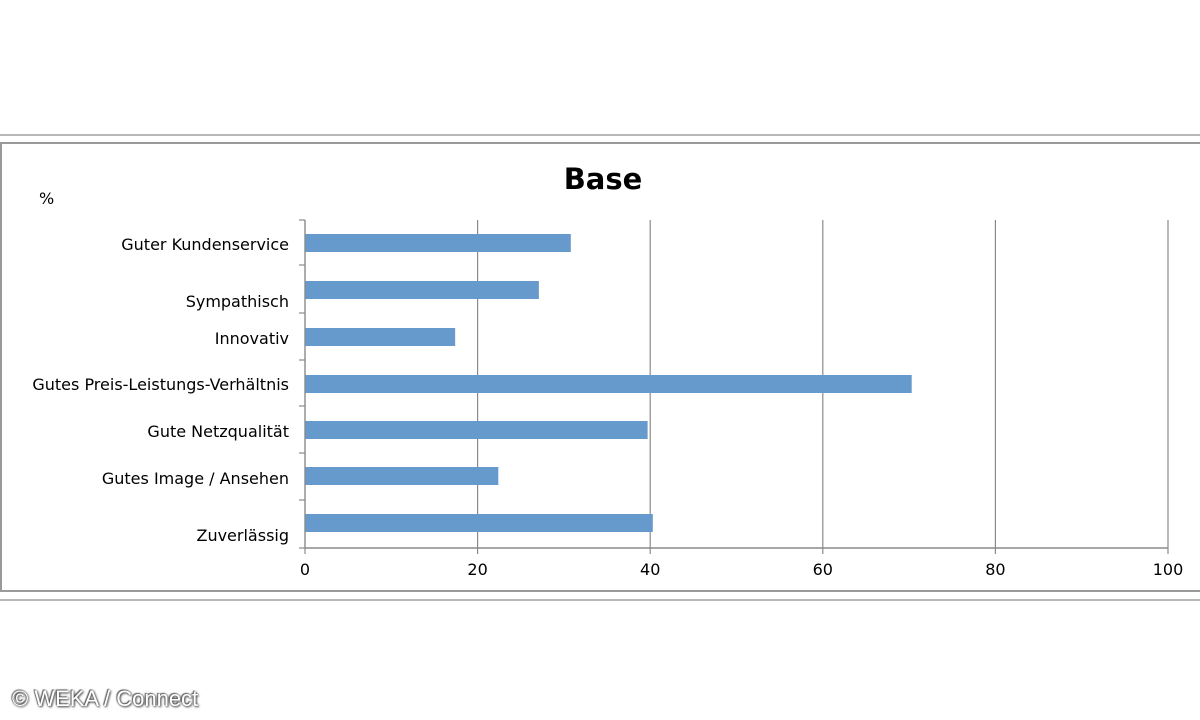  Describe the element at coordinates (195, 478) in the screenshot. I see `category-label: Gutes Image / Ansehen` at that location.